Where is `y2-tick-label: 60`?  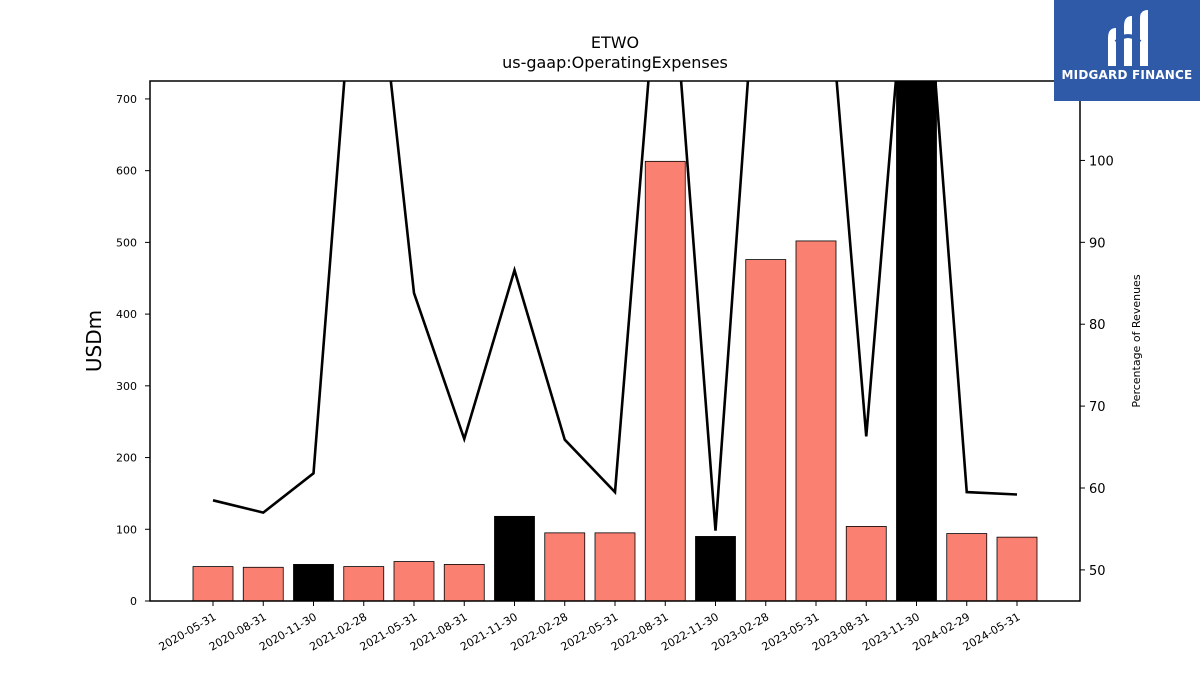 y2-tick-label: 60 is located at coordinates (1097, 489).